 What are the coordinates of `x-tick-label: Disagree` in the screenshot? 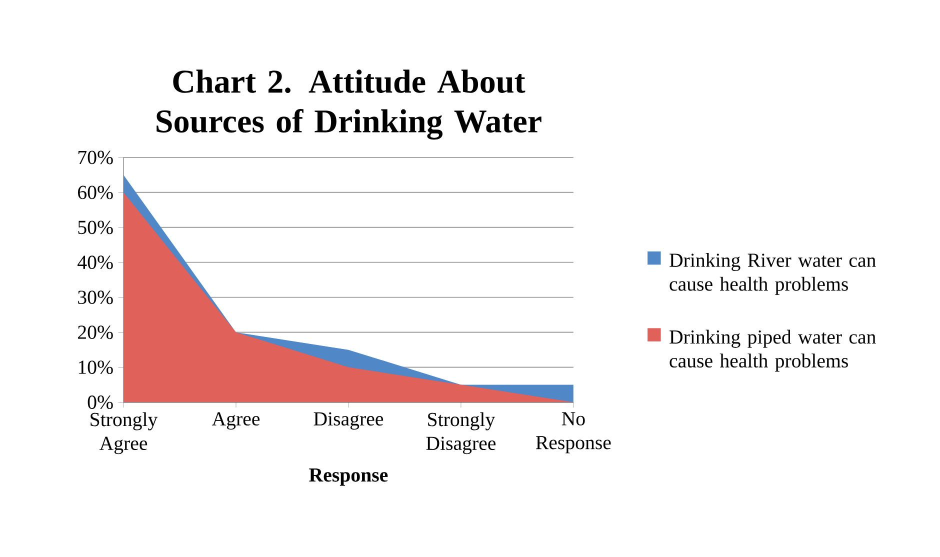 It's located at (349, 421).